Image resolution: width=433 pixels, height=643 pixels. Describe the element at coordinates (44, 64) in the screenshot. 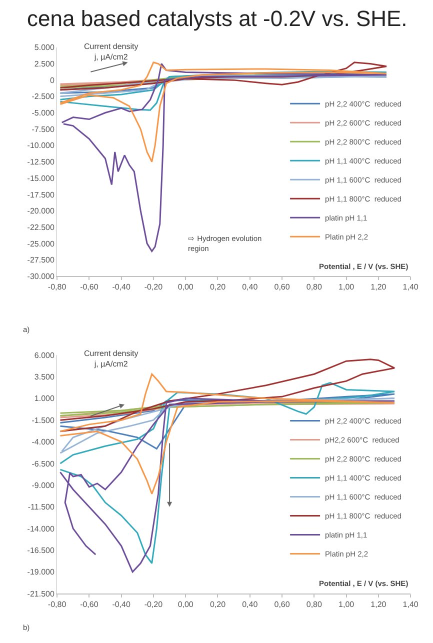

I see `y-tick-label: 2.500` at that location.